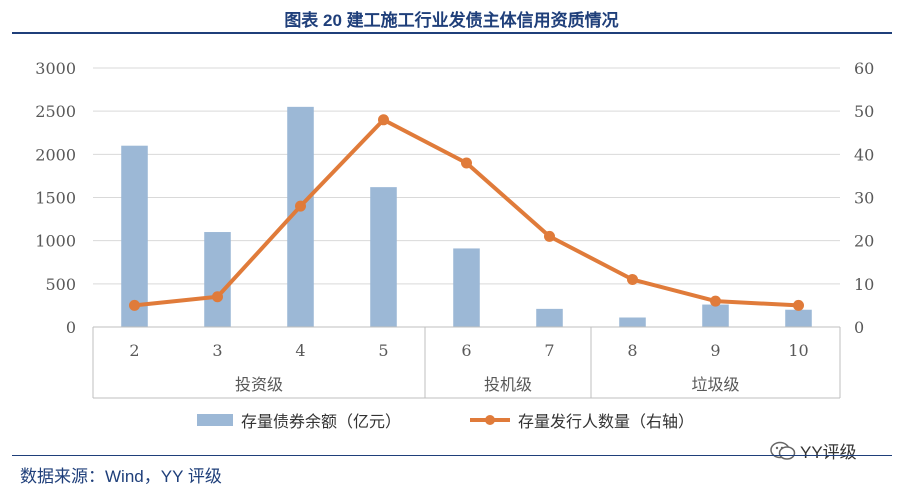 This screenshot has height=490, width=903. I want to click on group-label: 垃圾级, so click(715, 384).